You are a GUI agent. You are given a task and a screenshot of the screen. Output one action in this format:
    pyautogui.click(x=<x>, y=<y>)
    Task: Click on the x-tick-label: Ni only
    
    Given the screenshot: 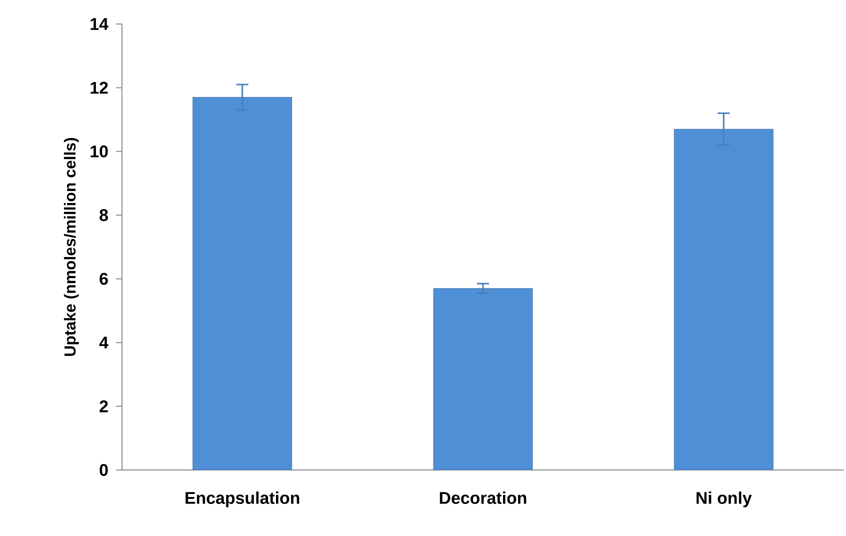 What is the action you would take?
    pyautogui.click(x=724, y=500)
    